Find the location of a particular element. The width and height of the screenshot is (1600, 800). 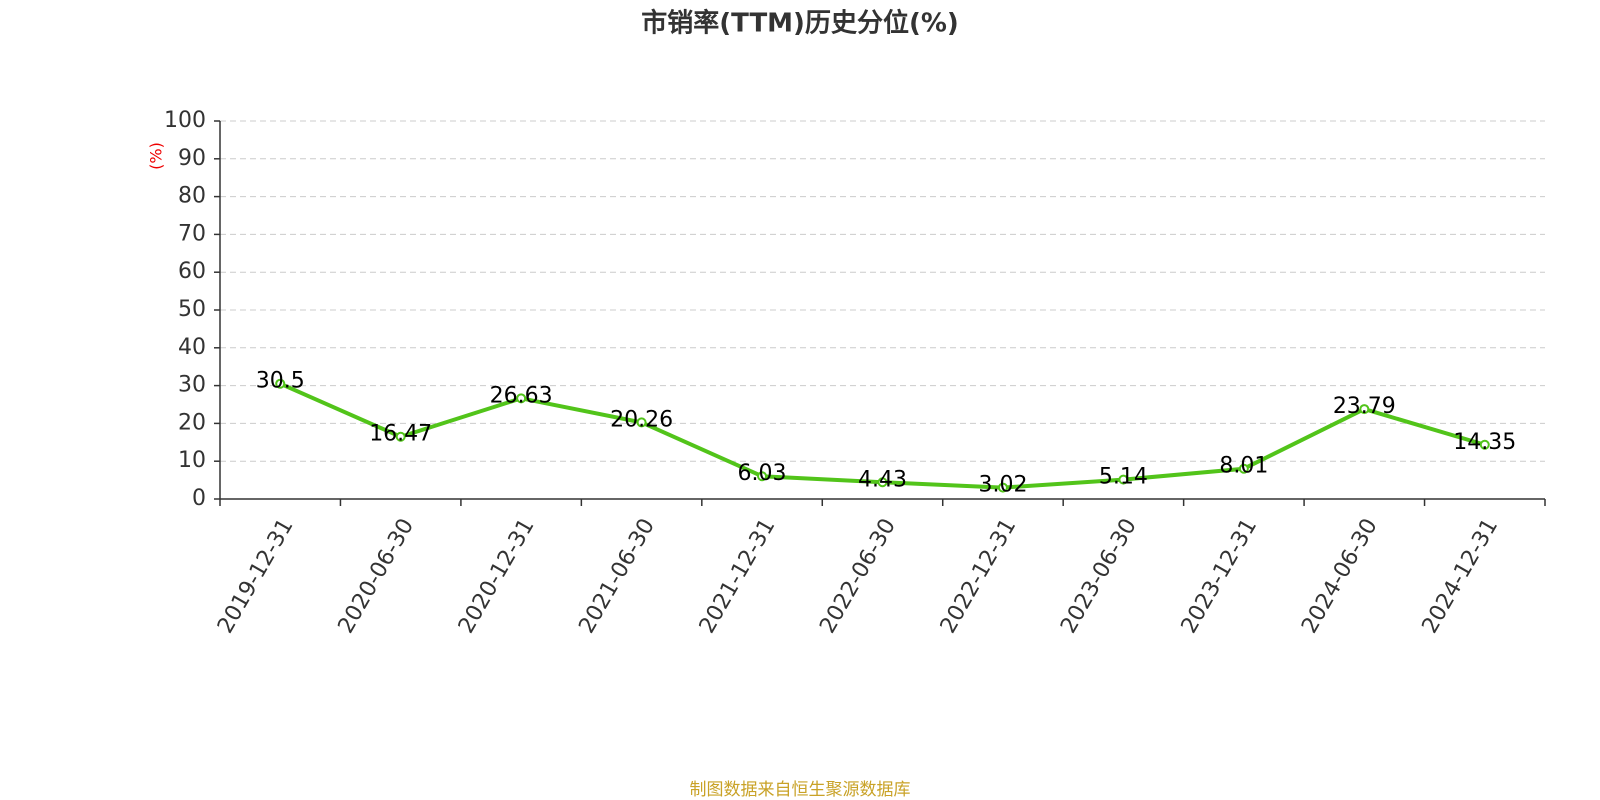

y-tick-label: 100 is located at coordinates (185, 120).